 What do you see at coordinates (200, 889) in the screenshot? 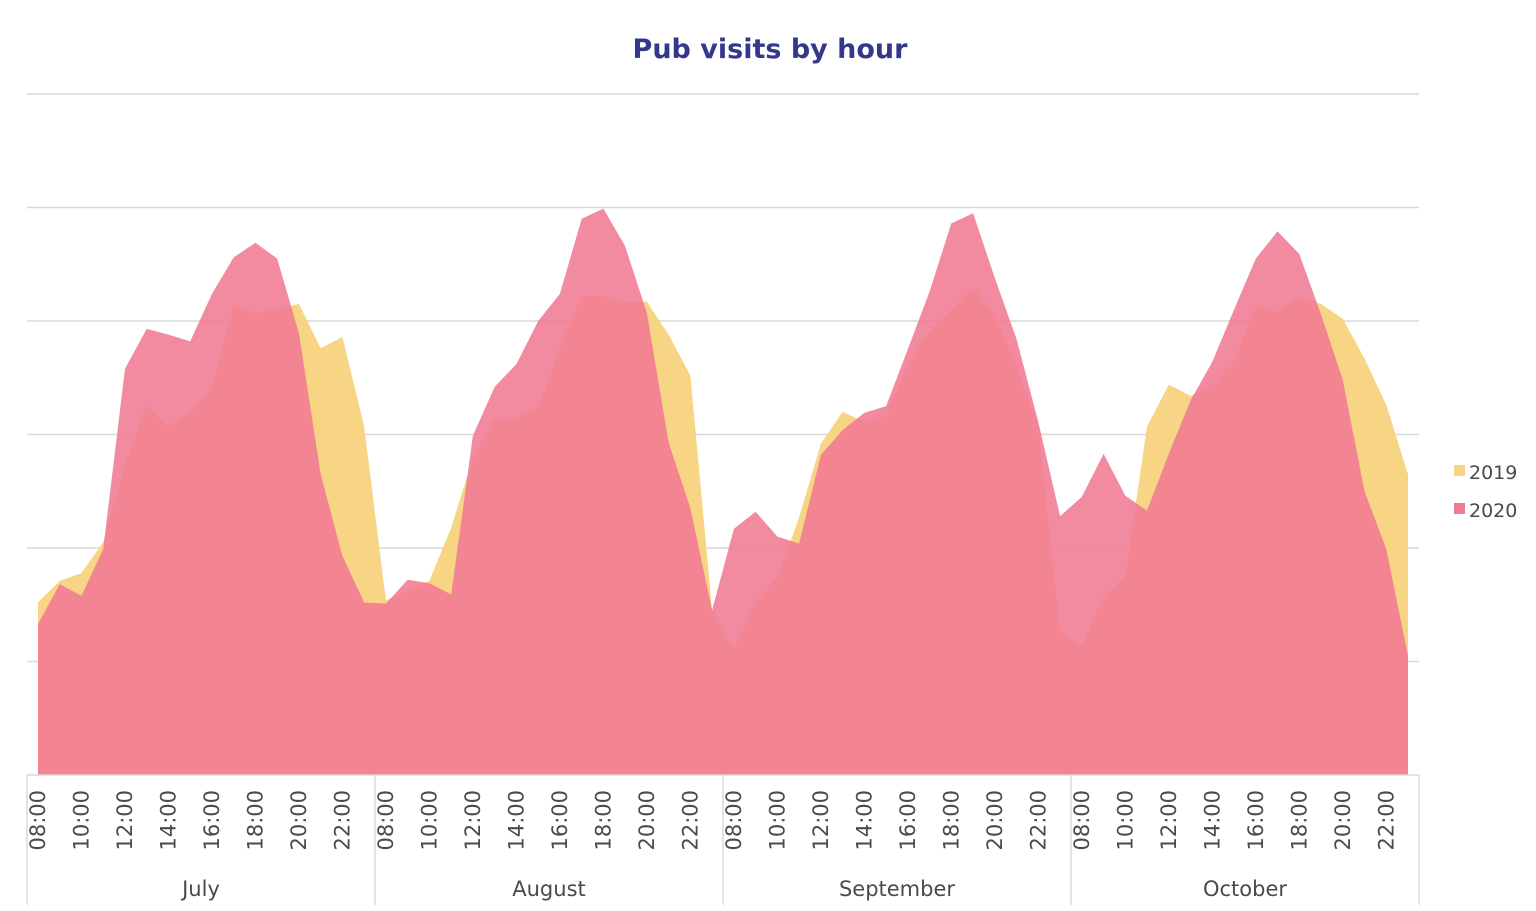
I see `group-label-july: July` at bounding box center [200, 889].